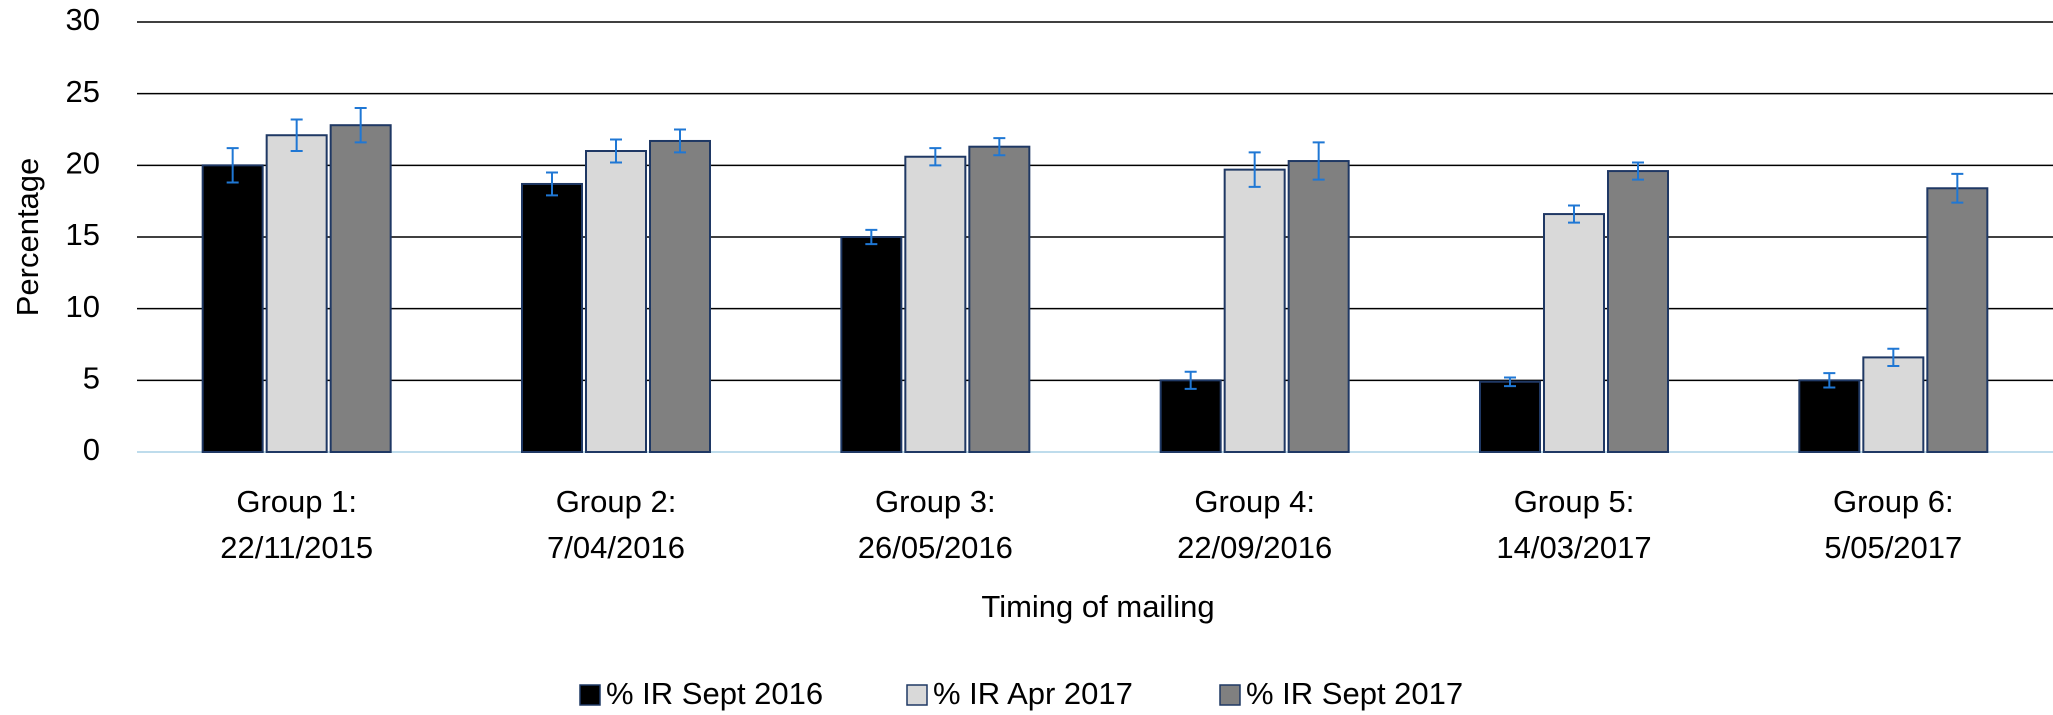 The image size is (2053, 715). What do you see at coordinates (935, 501) in the screenshot?
I see `x-tick-label: Group 3:` at bounding box center [935, 501].